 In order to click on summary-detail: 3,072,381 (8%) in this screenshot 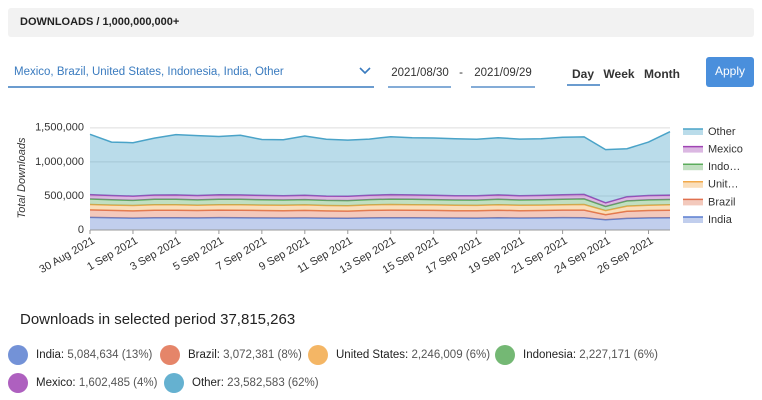, I will do `click(262, 355)`.